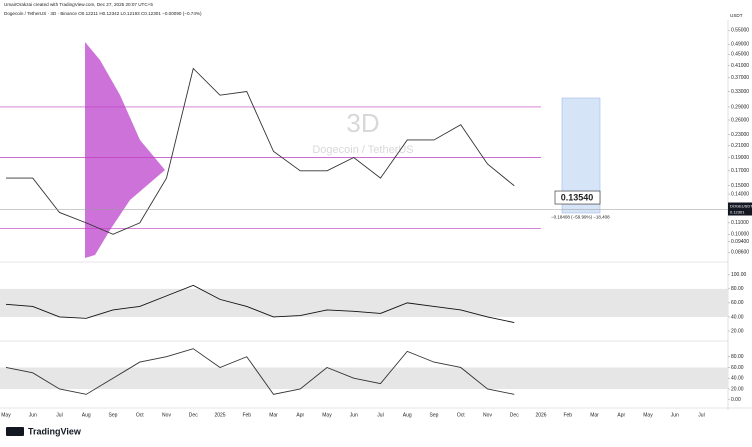 This screenshot has width=752, height=447. Describe the element at coordinates (740, 107) in the screenshot. I see `y-tick-label: 0.29000` at that location.